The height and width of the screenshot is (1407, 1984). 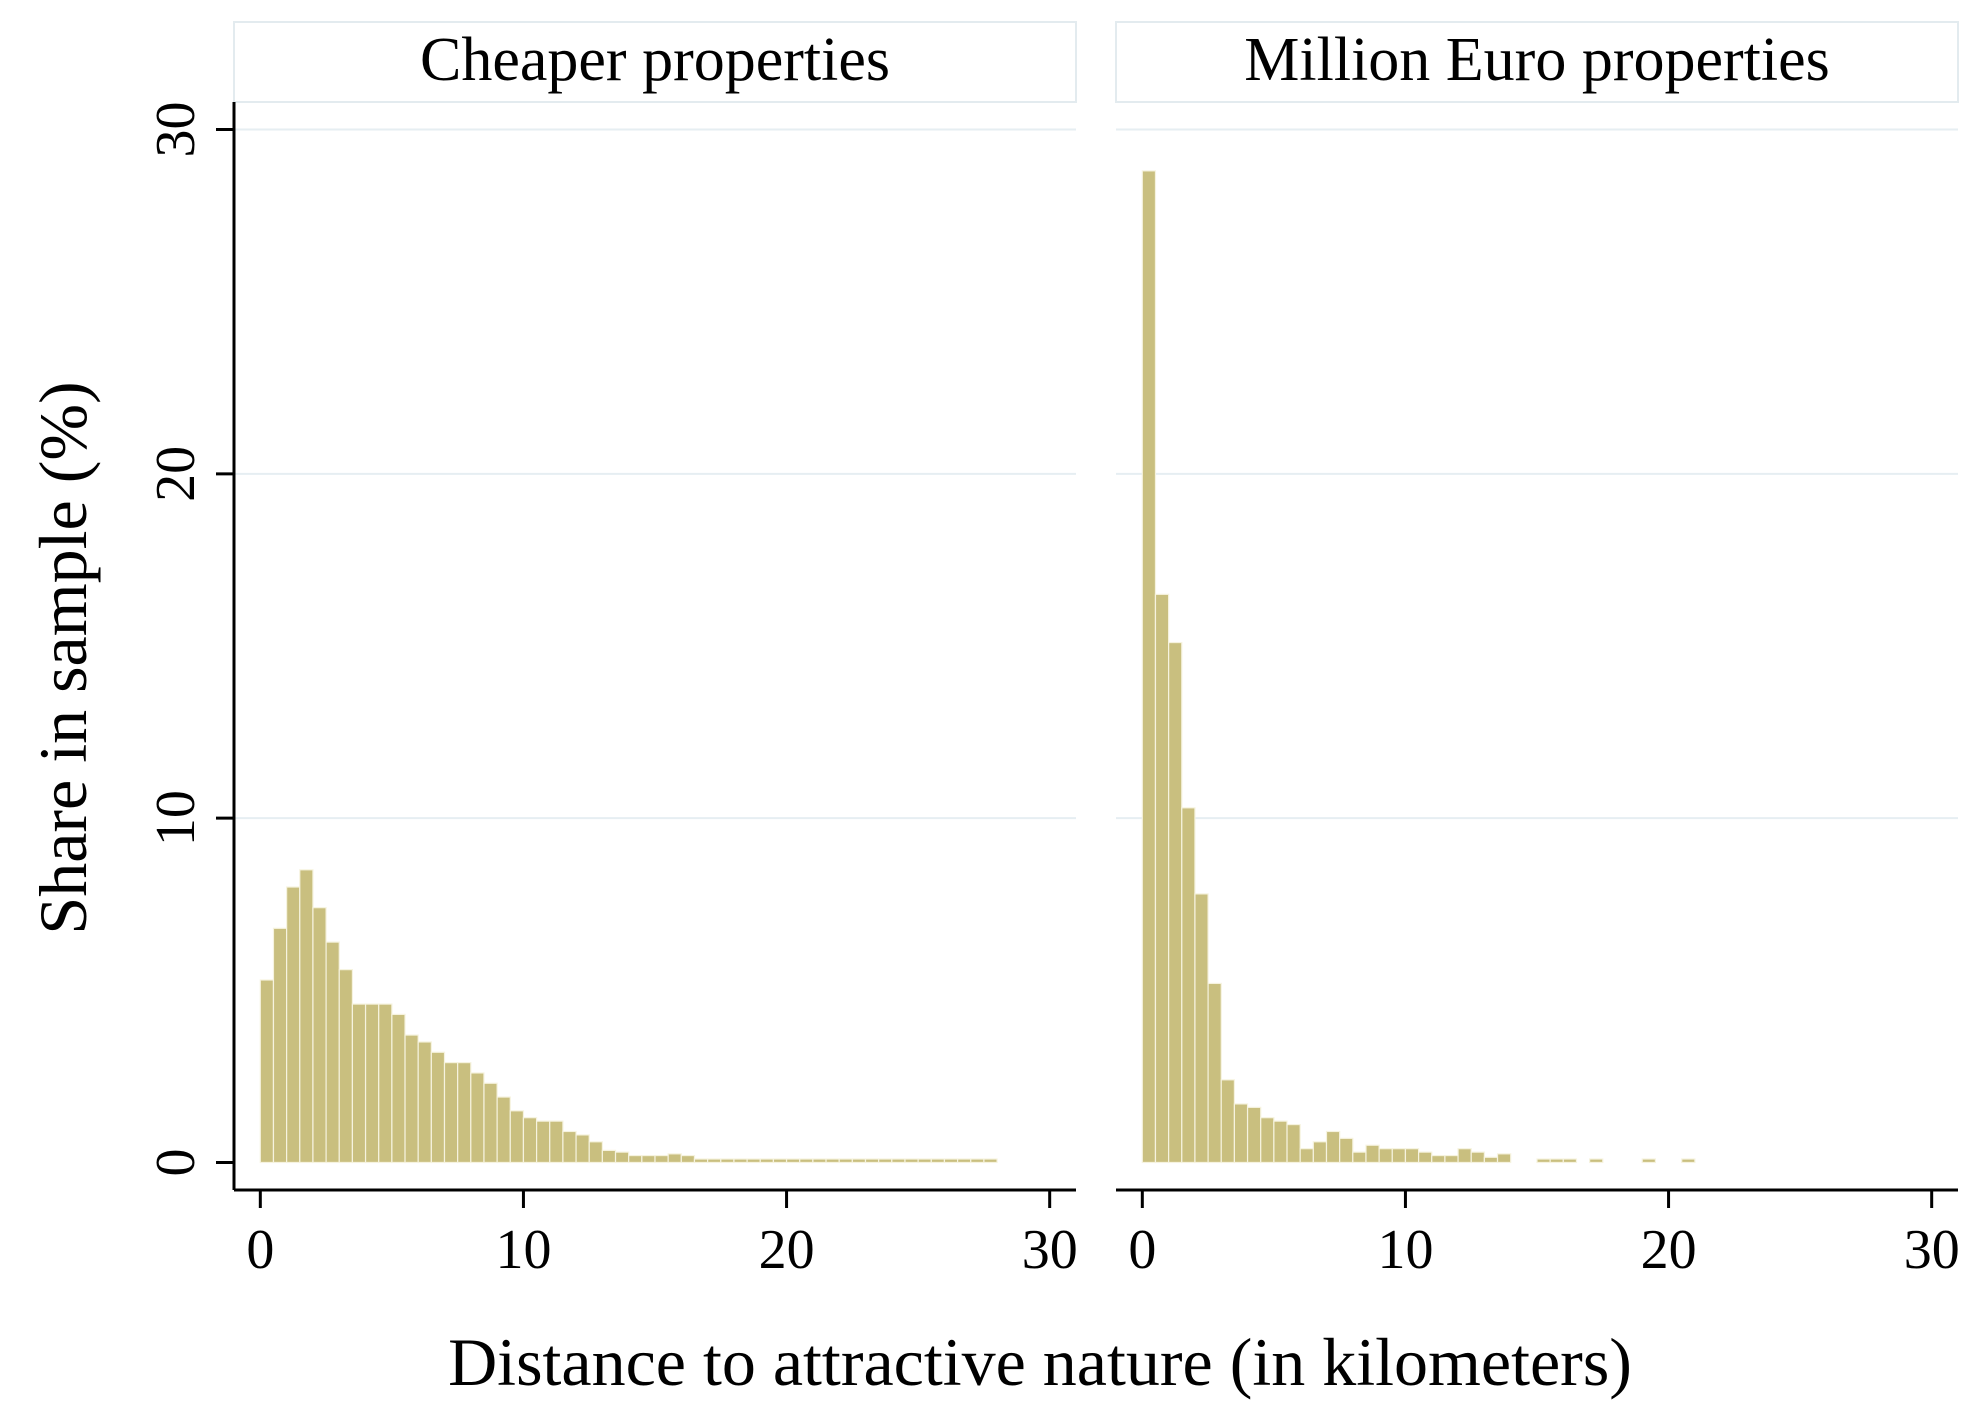 What do you see at coordinates (176, 474) in the screenshot?
I see `y-tick-label: 20` at bounding box center [176, 474].